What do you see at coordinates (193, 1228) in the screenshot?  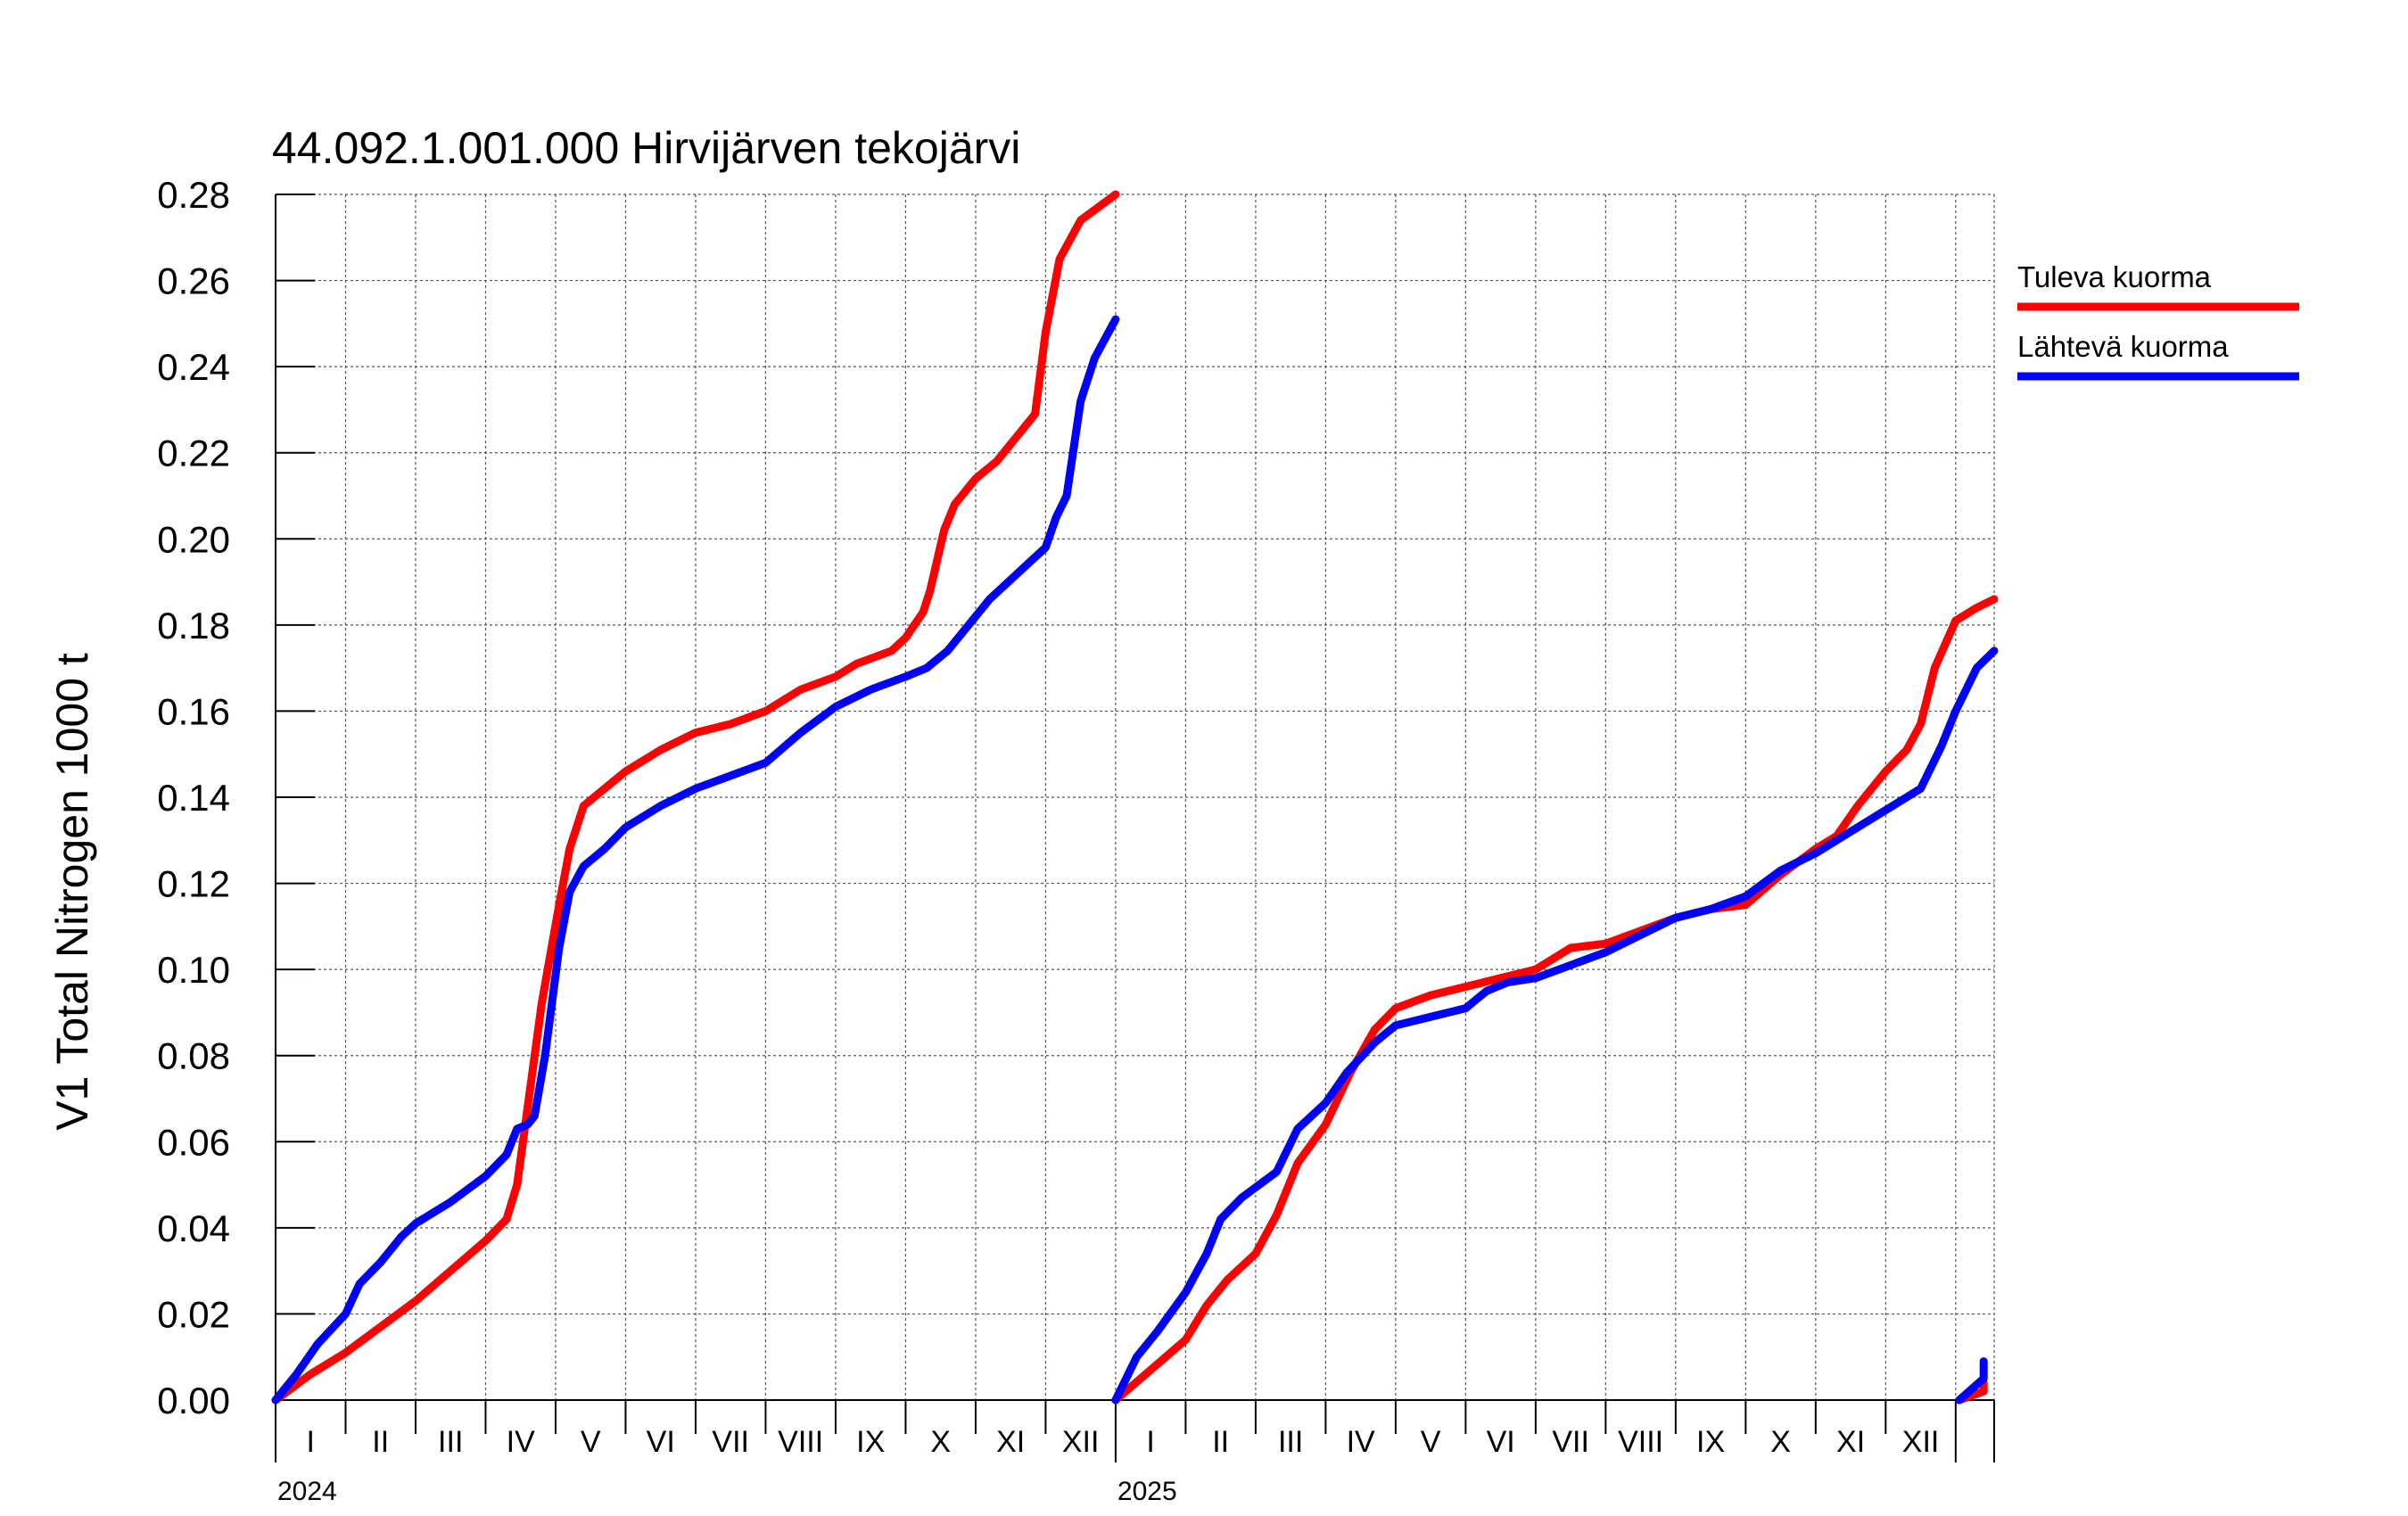 I see `y-tick-label: 0.04` at bounding box center [193, 1228].